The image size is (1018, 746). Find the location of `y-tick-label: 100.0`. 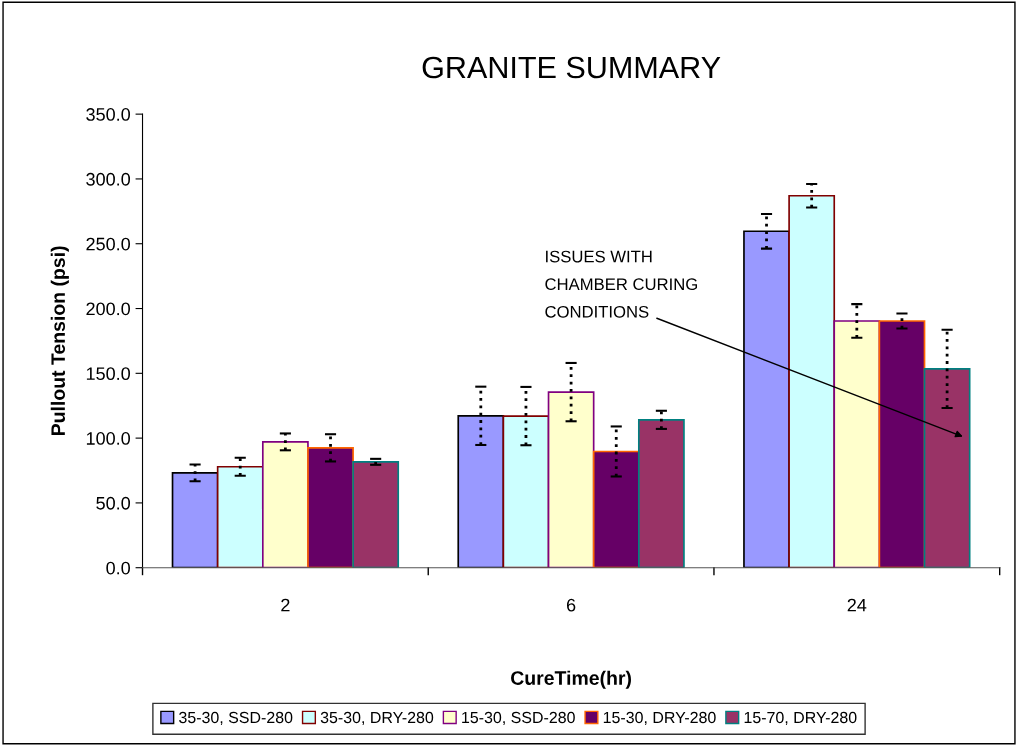

y-tick-label: 100.0 is located at coordinates (108, 438).